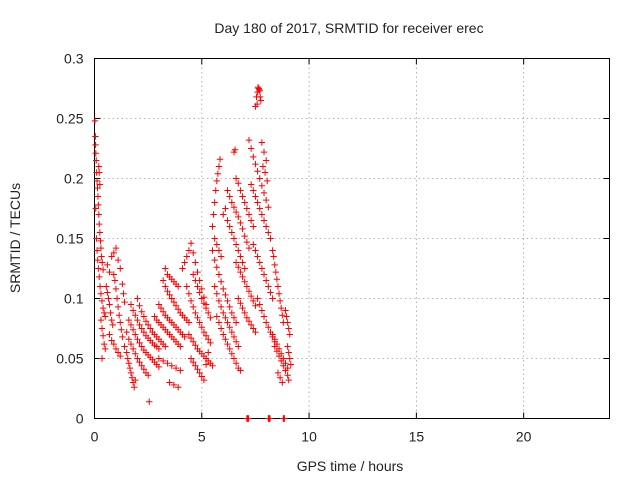  What do you see at coordinates (74, 299) in the screenshot?
I see `y-tick-label: 0.1` at bounding box center [74, 299].